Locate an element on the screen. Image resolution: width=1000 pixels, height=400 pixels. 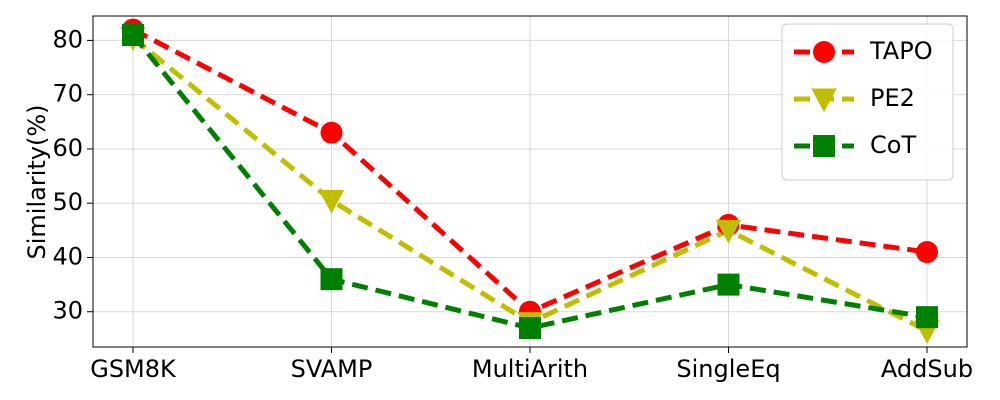
legend-marker-cot is located at coordinates (824, 146).